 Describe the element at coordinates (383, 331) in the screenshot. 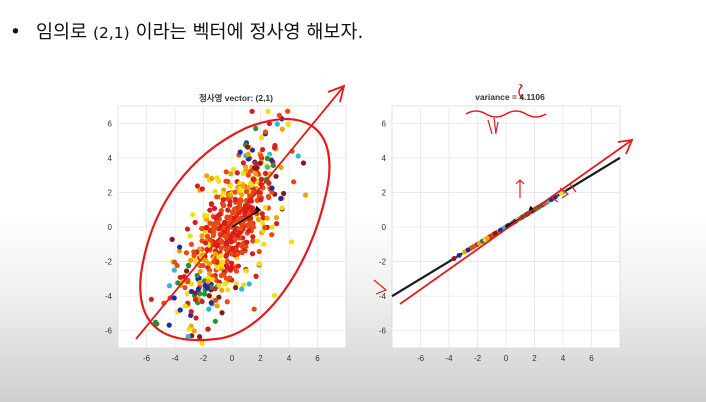

I see `y-tick-label: -6` at that location.